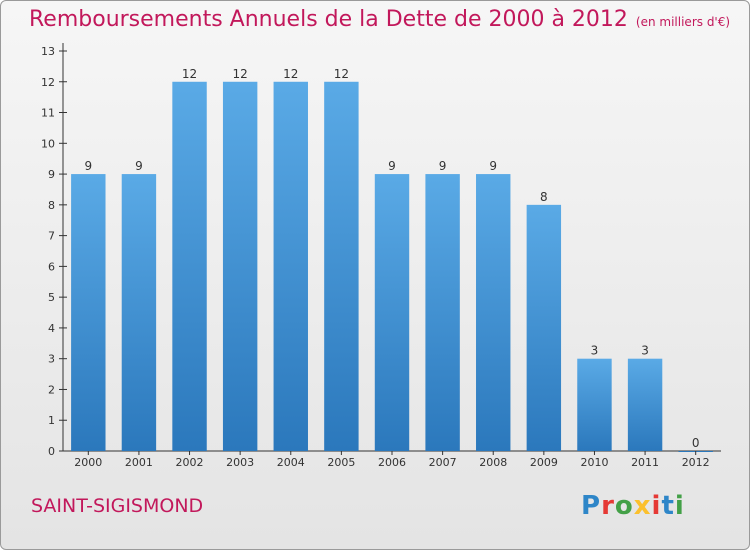  I want to click on y-tick-label: 1, so click(51, 420).